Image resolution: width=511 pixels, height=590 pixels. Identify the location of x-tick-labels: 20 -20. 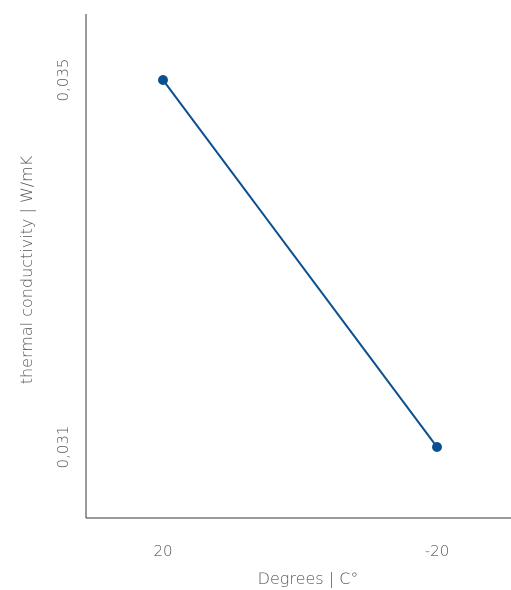
(301, 551).